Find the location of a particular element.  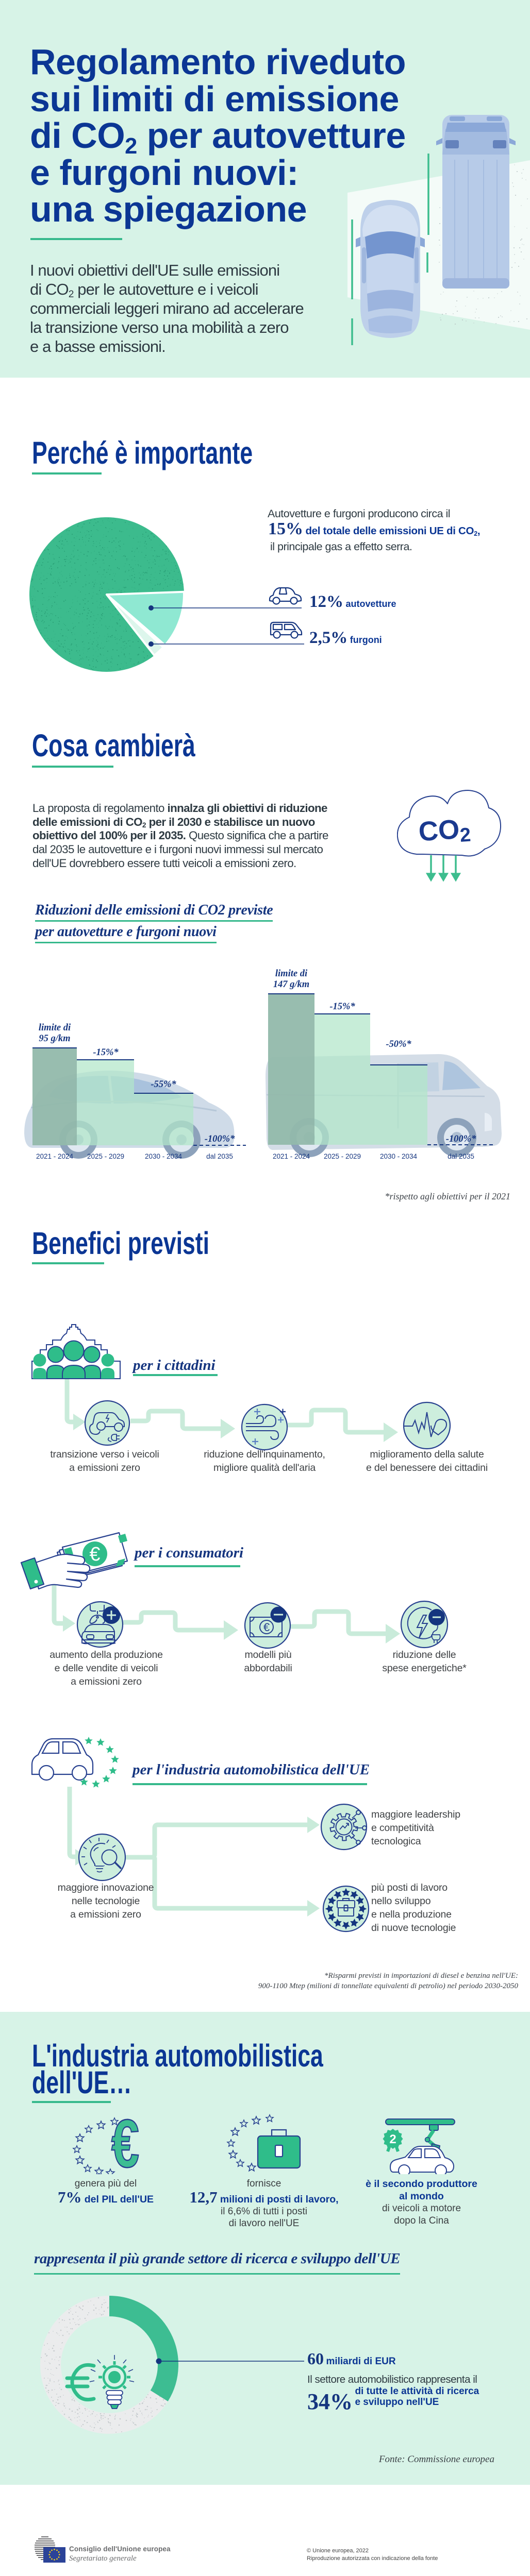

svg-text: -55%* is located at coordinates (163, 1084).